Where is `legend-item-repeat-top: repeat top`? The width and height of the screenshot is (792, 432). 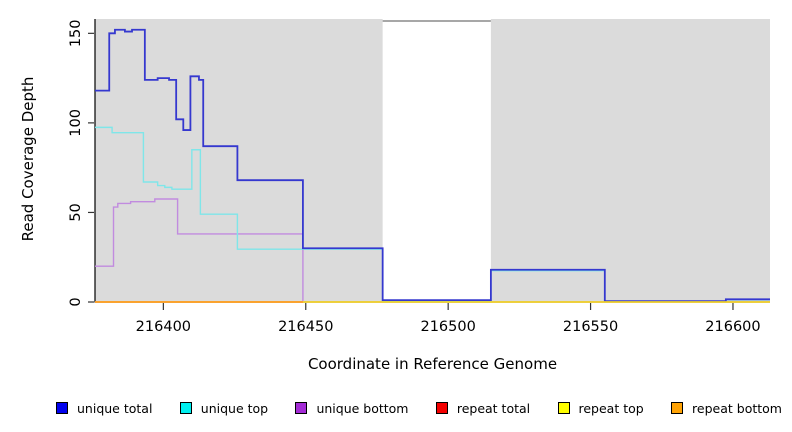
legend-item-repeat-top: repeat top is located at coordinates (600, 408).